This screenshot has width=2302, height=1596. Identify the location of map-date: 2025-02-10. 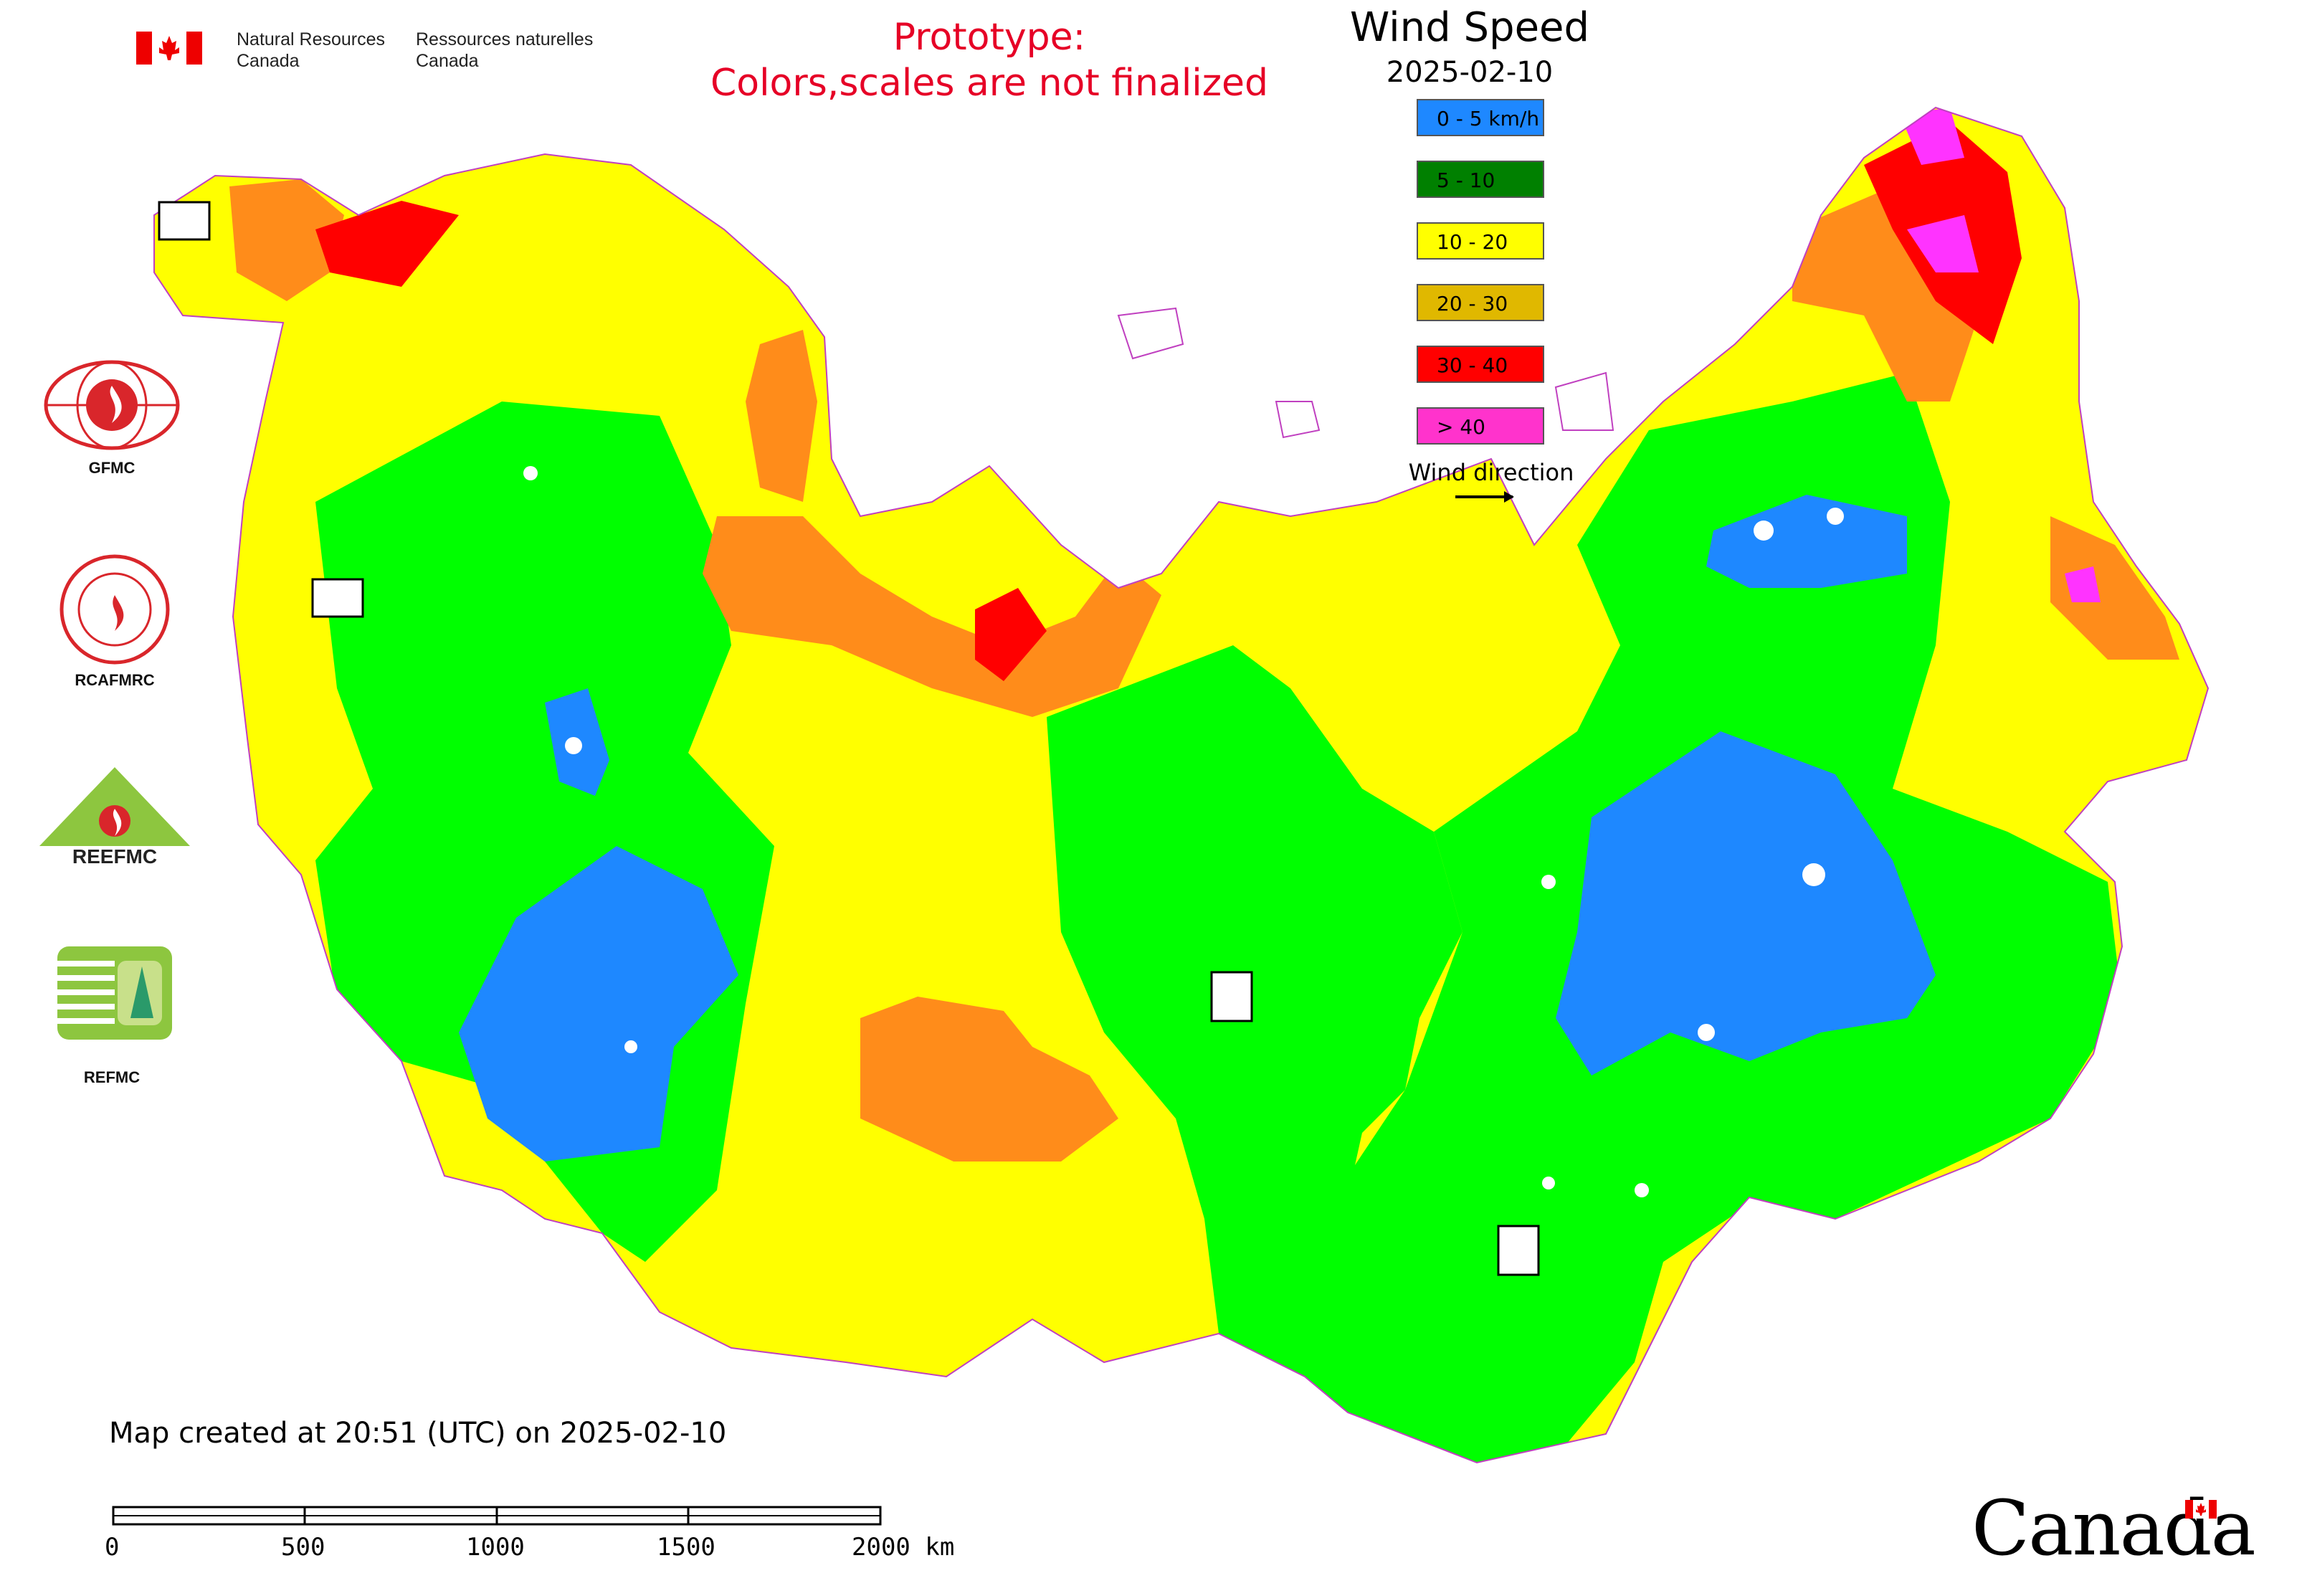
(1470, 72).